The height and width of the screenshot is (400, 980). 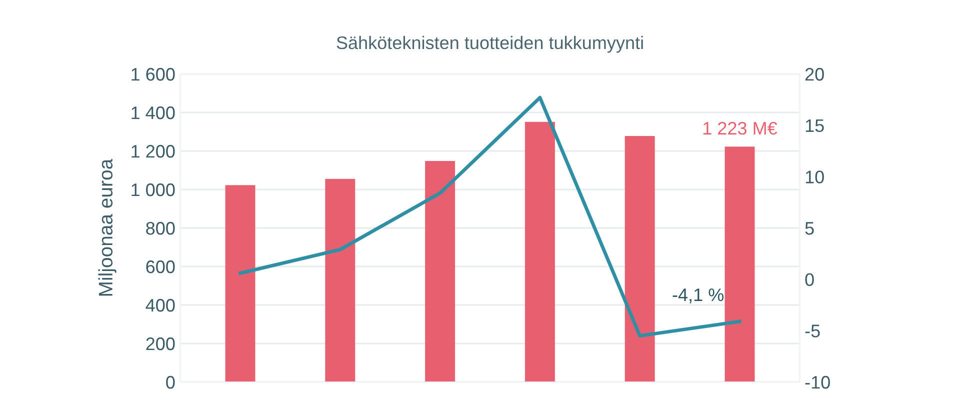 I want to click on y-tick-label: 400, so click(x=160, y=305).